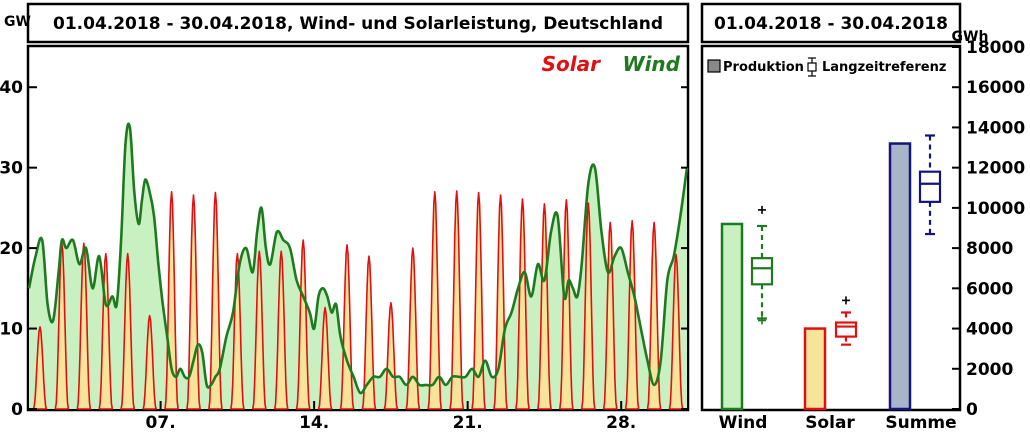 The height and width of the screenshot is (434, 1030). Describe the element at coordinates (763, 67) in the screenshot. I see `legend-produktion-label: Produktion` at that location.